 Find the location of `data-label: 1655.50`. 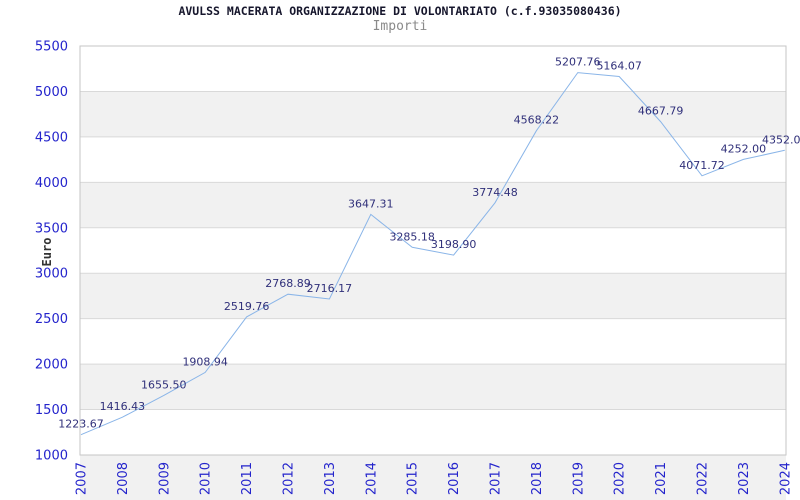

data-label: 1655.50 is located at coordinates (164, 384).